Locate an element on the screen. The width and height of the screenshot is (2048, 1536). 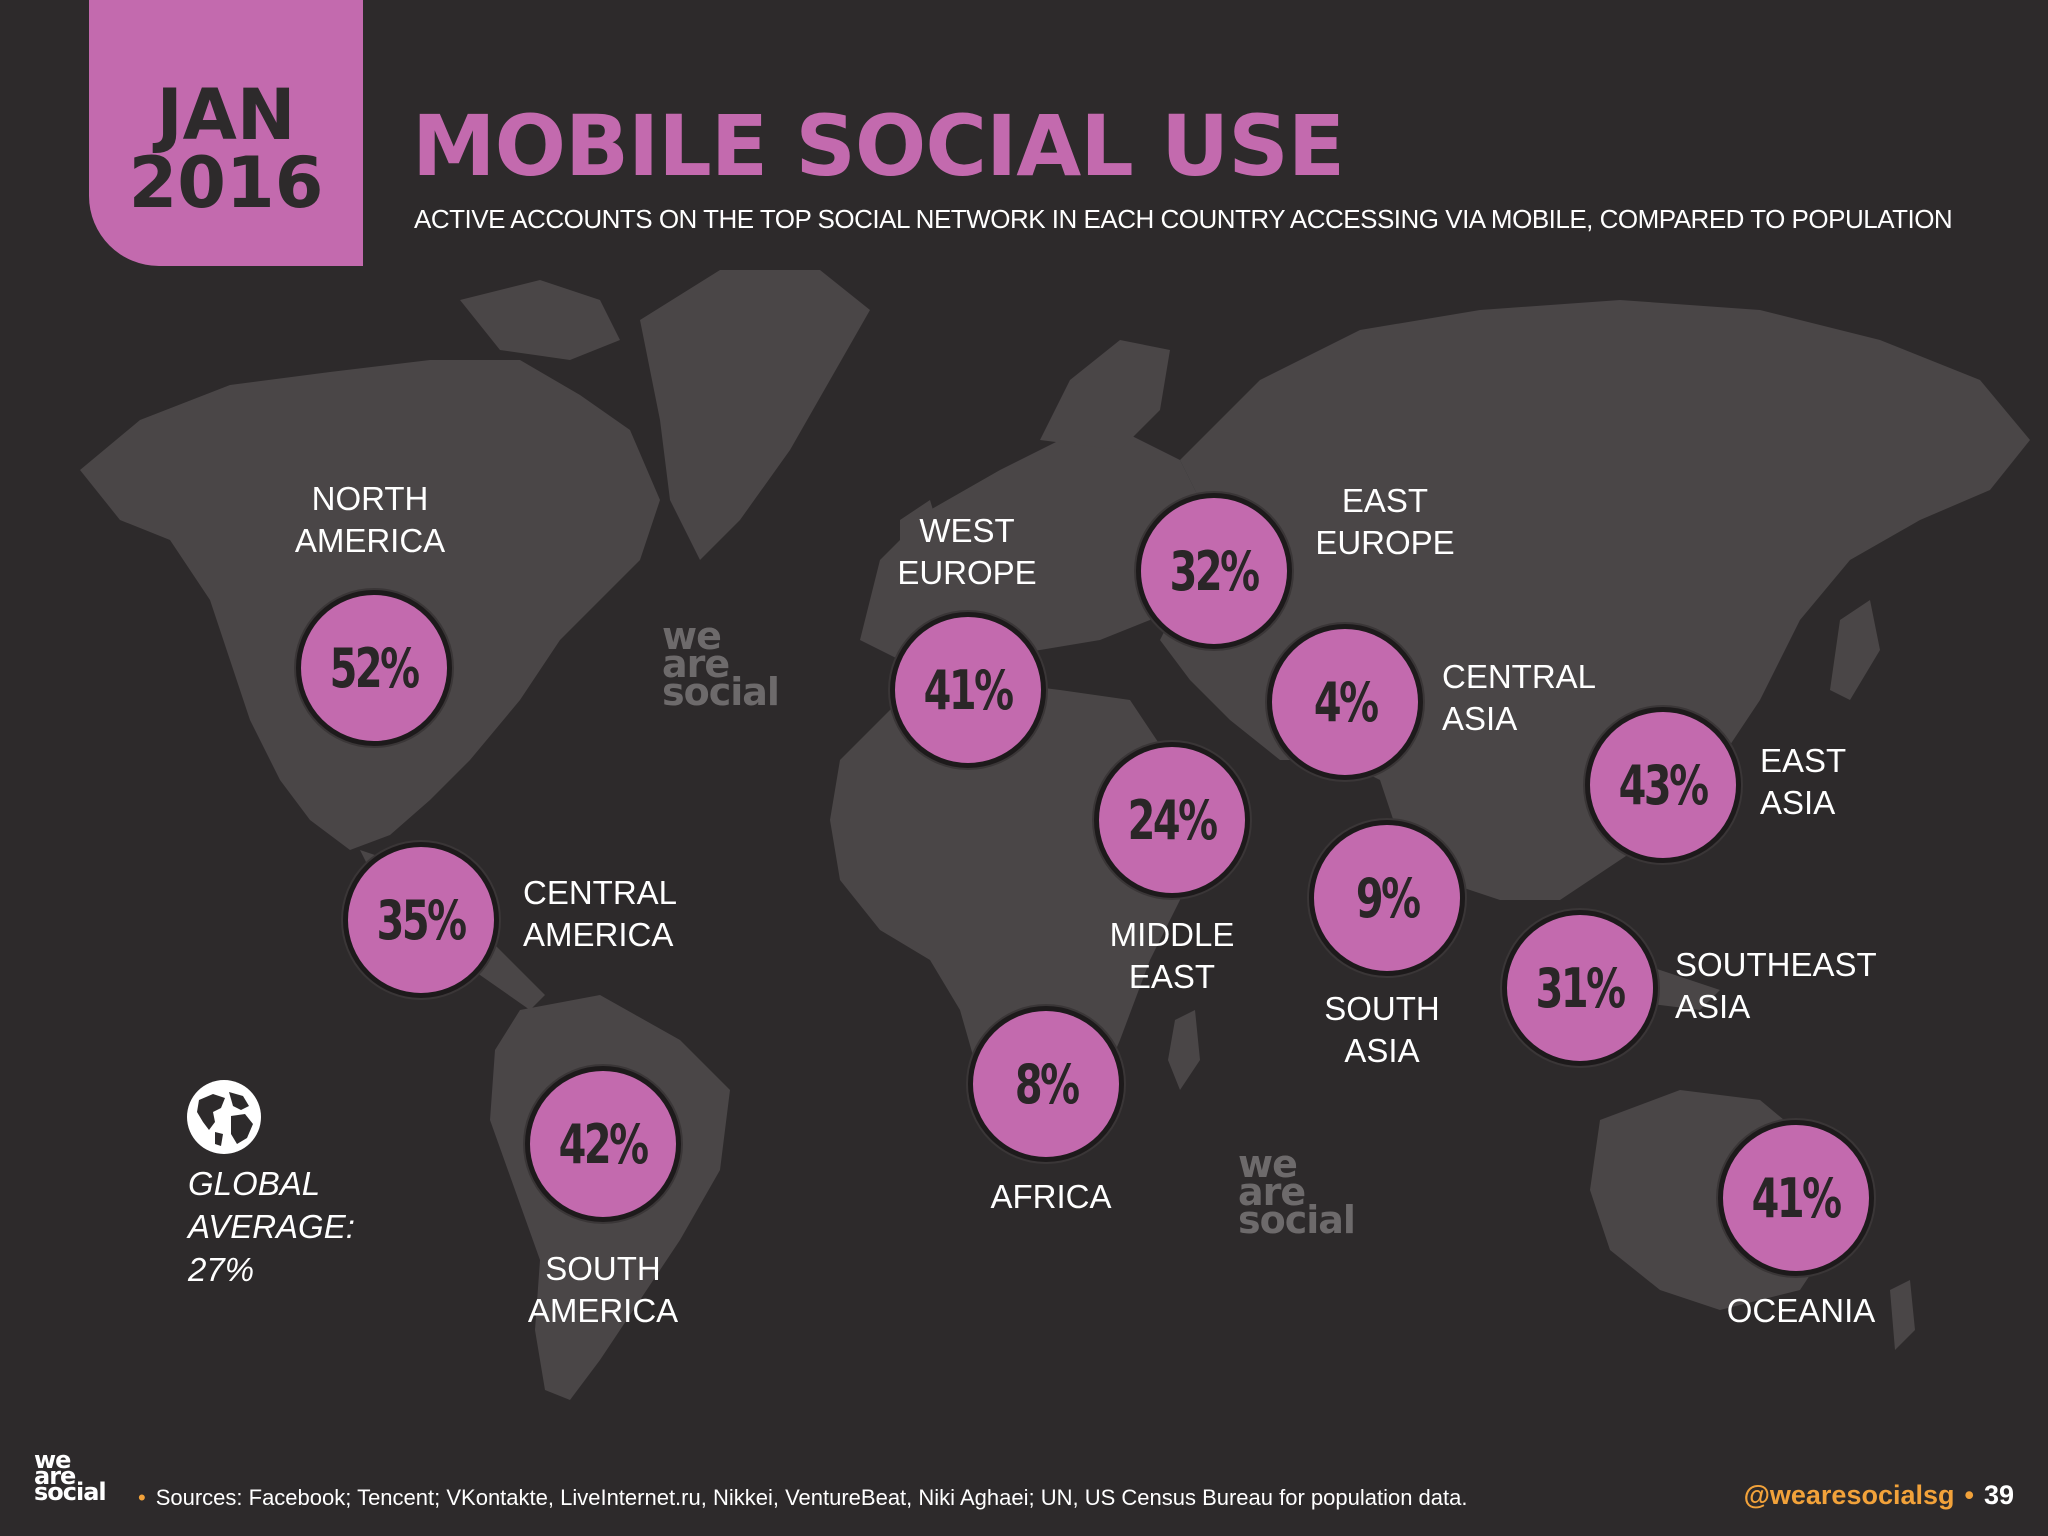
region-label-east-europe: EAST EUROPE is located at coordinates (1385, 521).